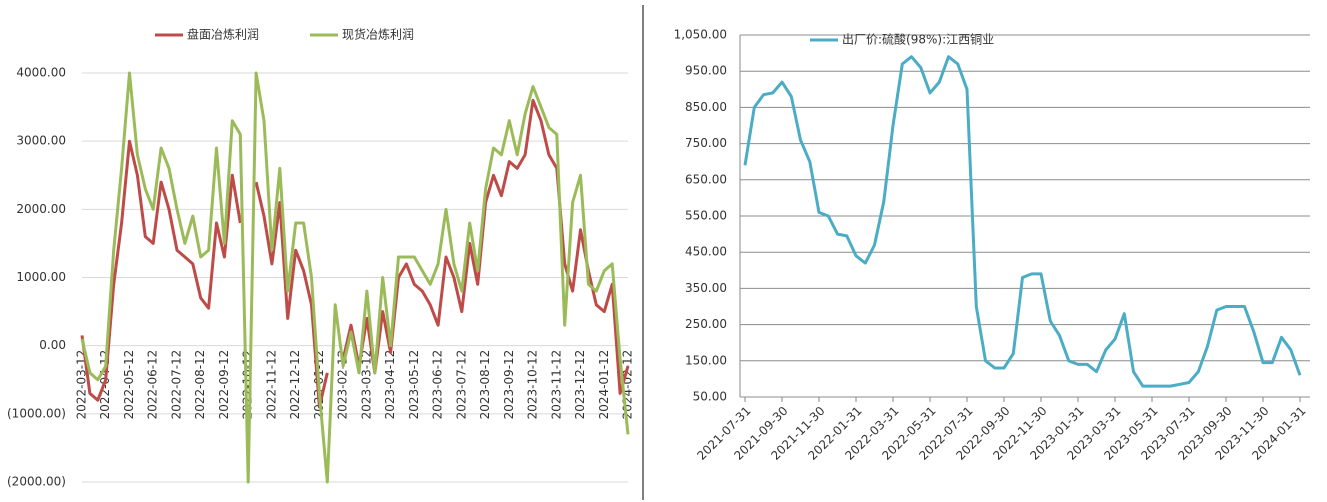 Image resolution: width=1327 pixels, height=502 pixels. Describe the element at coordinates (41, 277) in the screenshot. I see `y-tick-label: 1000.00` at that location.